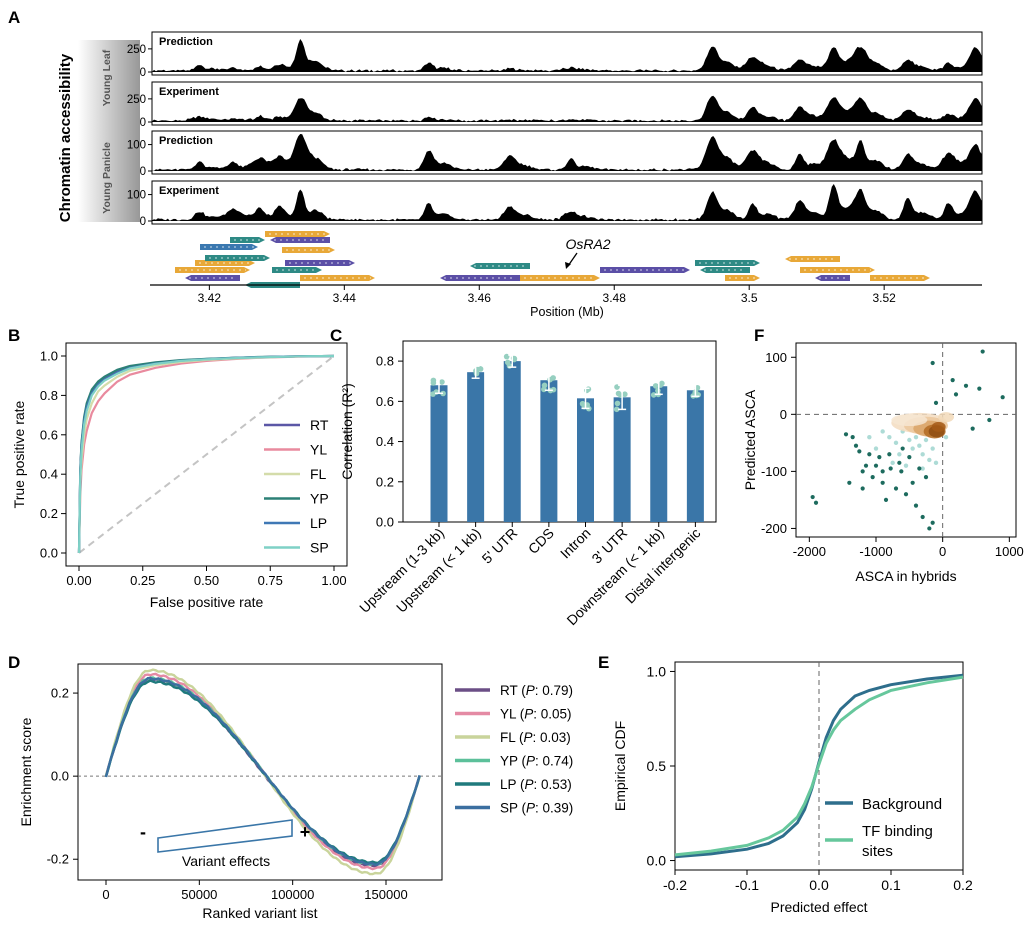  What do you see at coordinates (107, 77) in the screenshot?
I see `group-label-young-leaf: Young Leaf` at bounding box center [107, 77].